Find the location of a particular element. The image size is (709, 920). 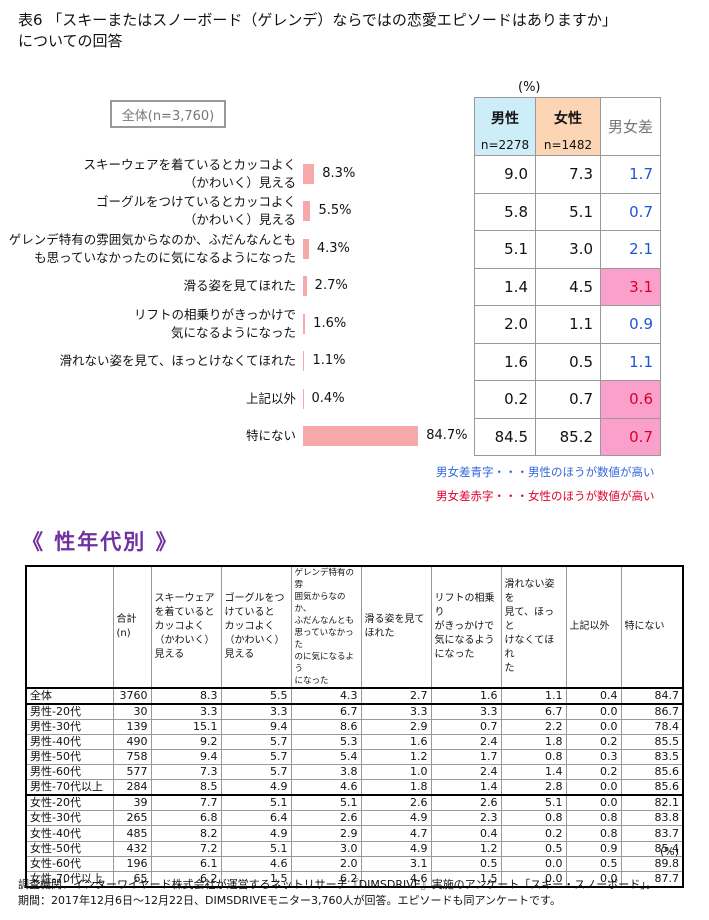

value-label: 1.1% is located at coordinates (329, 361).